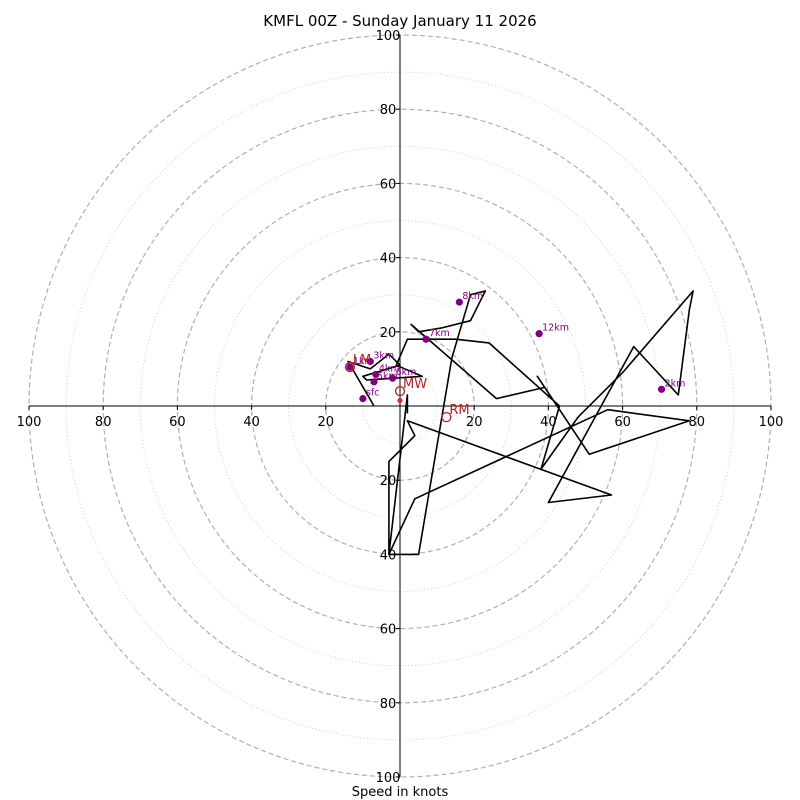  Describe the element at coordinates (661, 389) in the screenshot. I see `height-marker-2km` at that location.